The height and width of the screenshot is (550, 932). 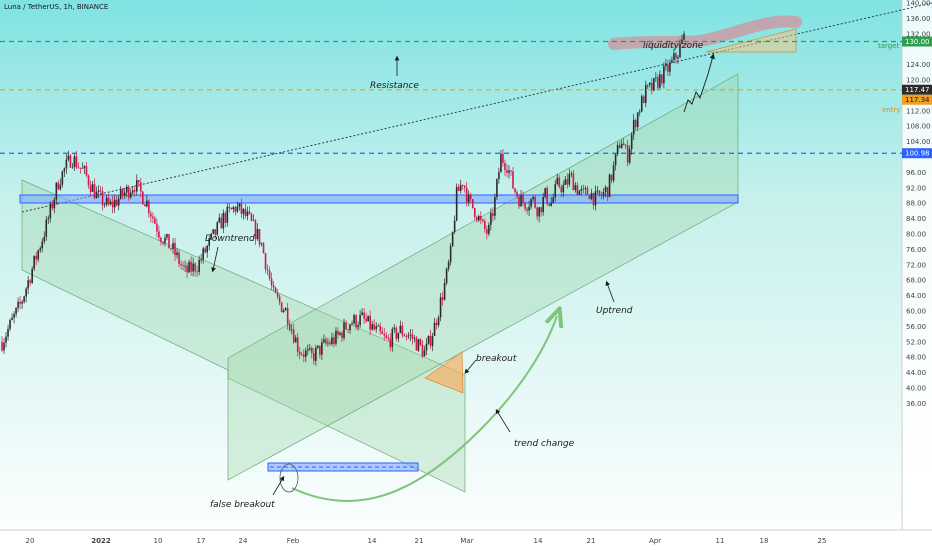 I want to click on price-tick-label: 136.00, so click(x=918, y=19).